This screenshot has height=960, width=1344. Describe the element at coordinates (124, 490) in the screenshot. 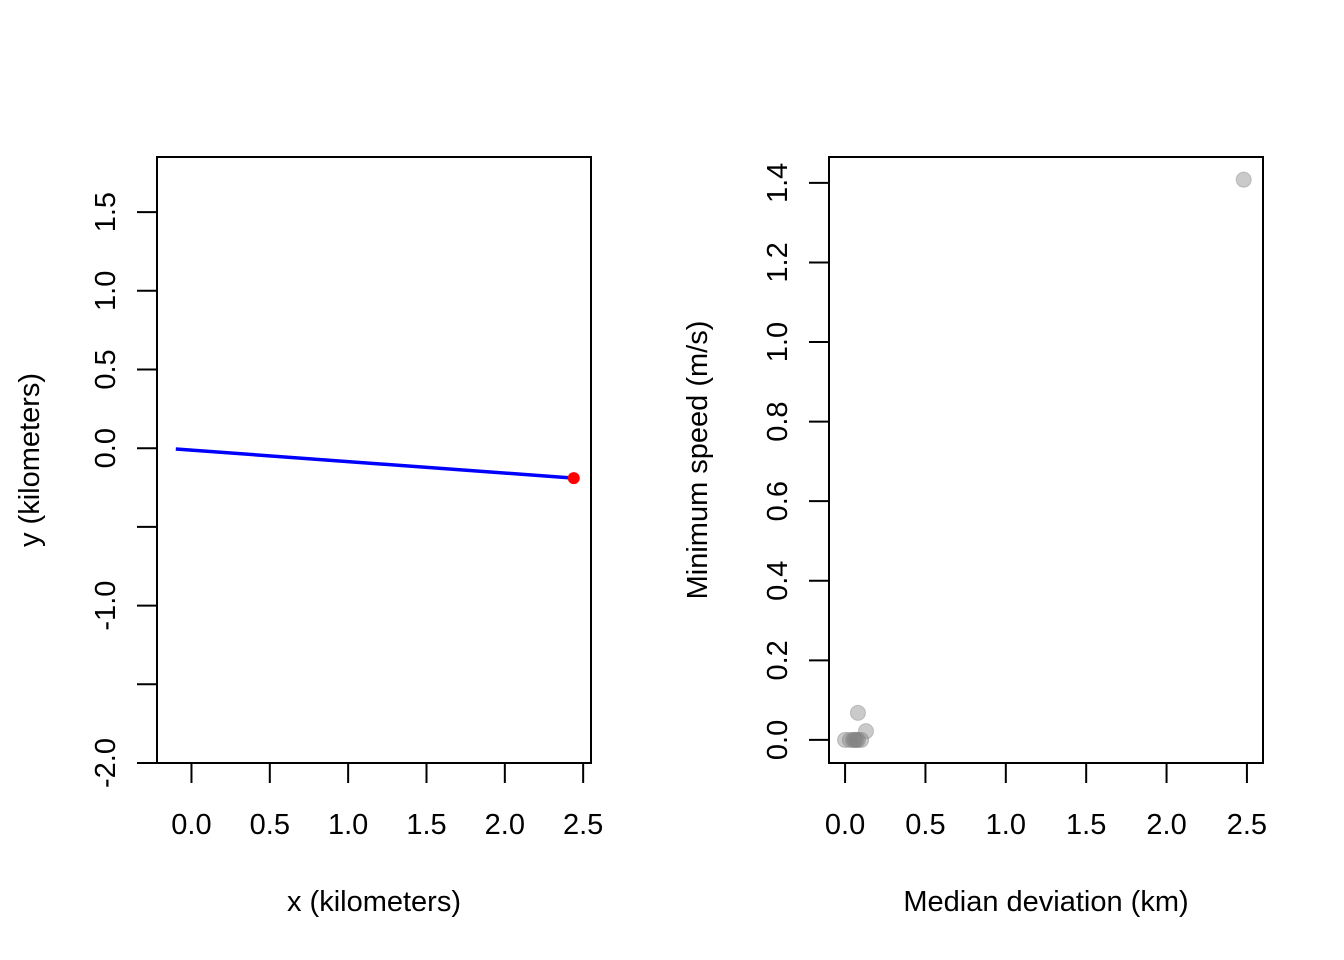

I see `trajectory-y-axis: -2.0 -1.0 0.0 0.5 1.0 1.5` at that location.